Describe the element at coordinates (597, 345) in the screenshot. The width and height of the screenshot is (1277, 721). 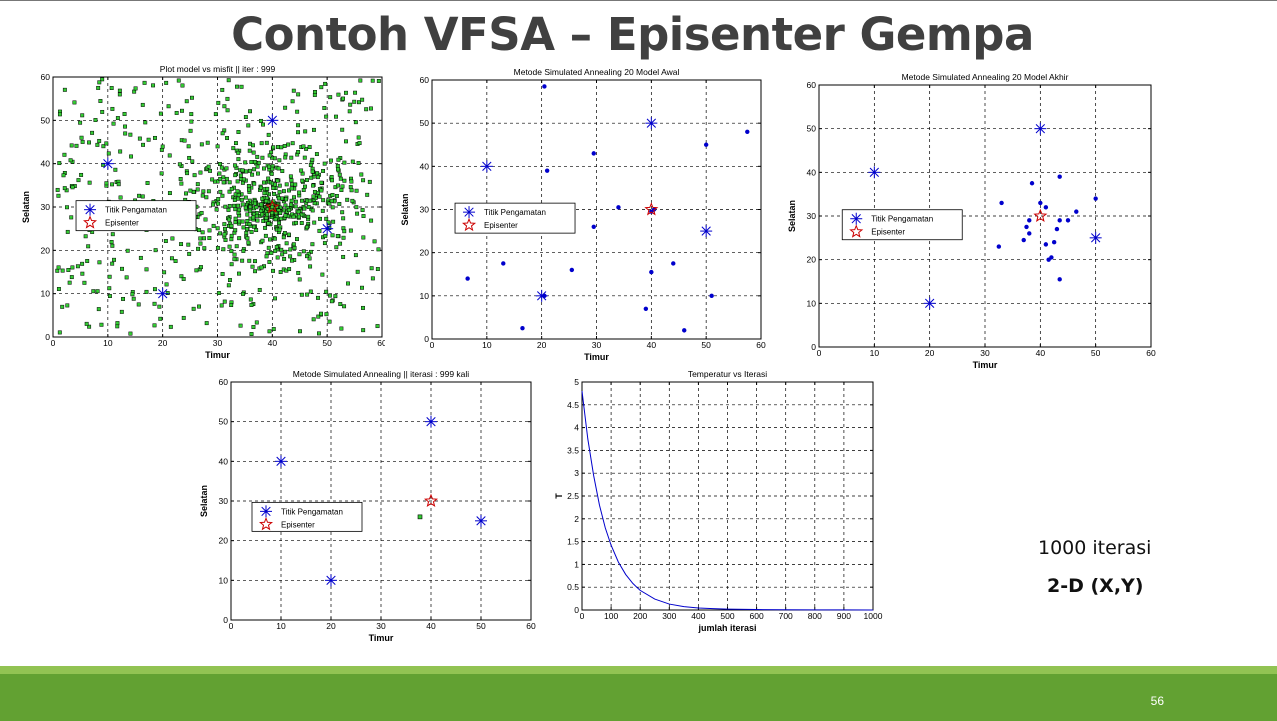
I see `x-tick-label: 30` at that location.